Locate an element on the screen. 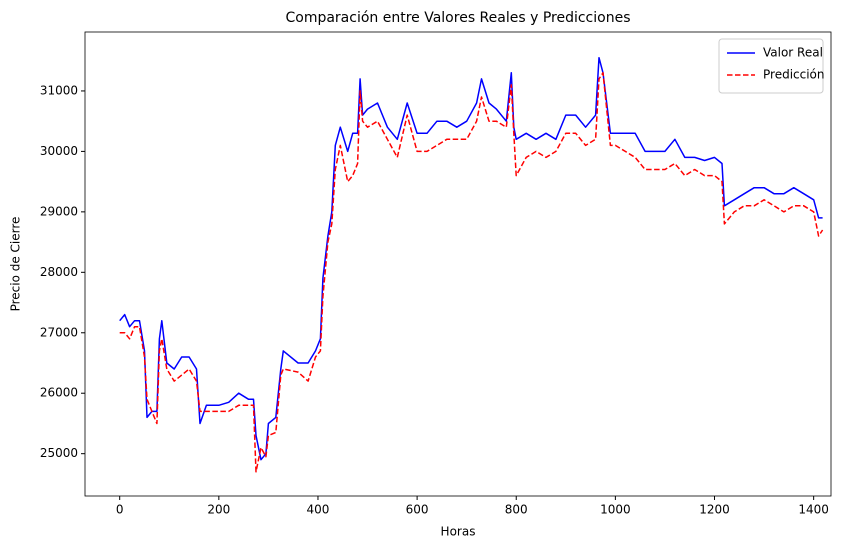 Image resolution: width=868 pixels, height=548 pixels. x-tick-label: 800 is located at coordinates (516, 510).